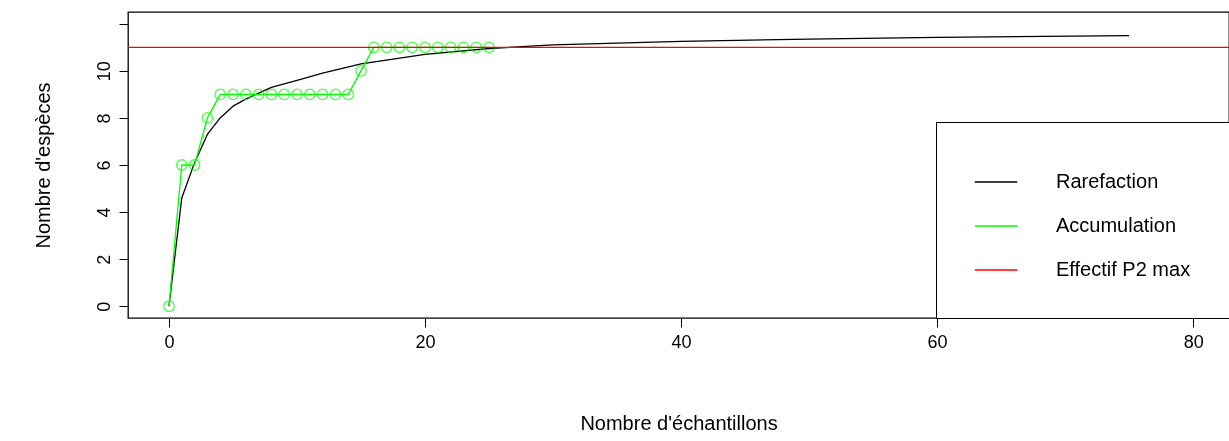 This screenshot has width=1229, height=441. What do you see at coordinates (103, 306) in the screenshot?
I see `y-tick-label: 0` at bounding box center [103, 306].